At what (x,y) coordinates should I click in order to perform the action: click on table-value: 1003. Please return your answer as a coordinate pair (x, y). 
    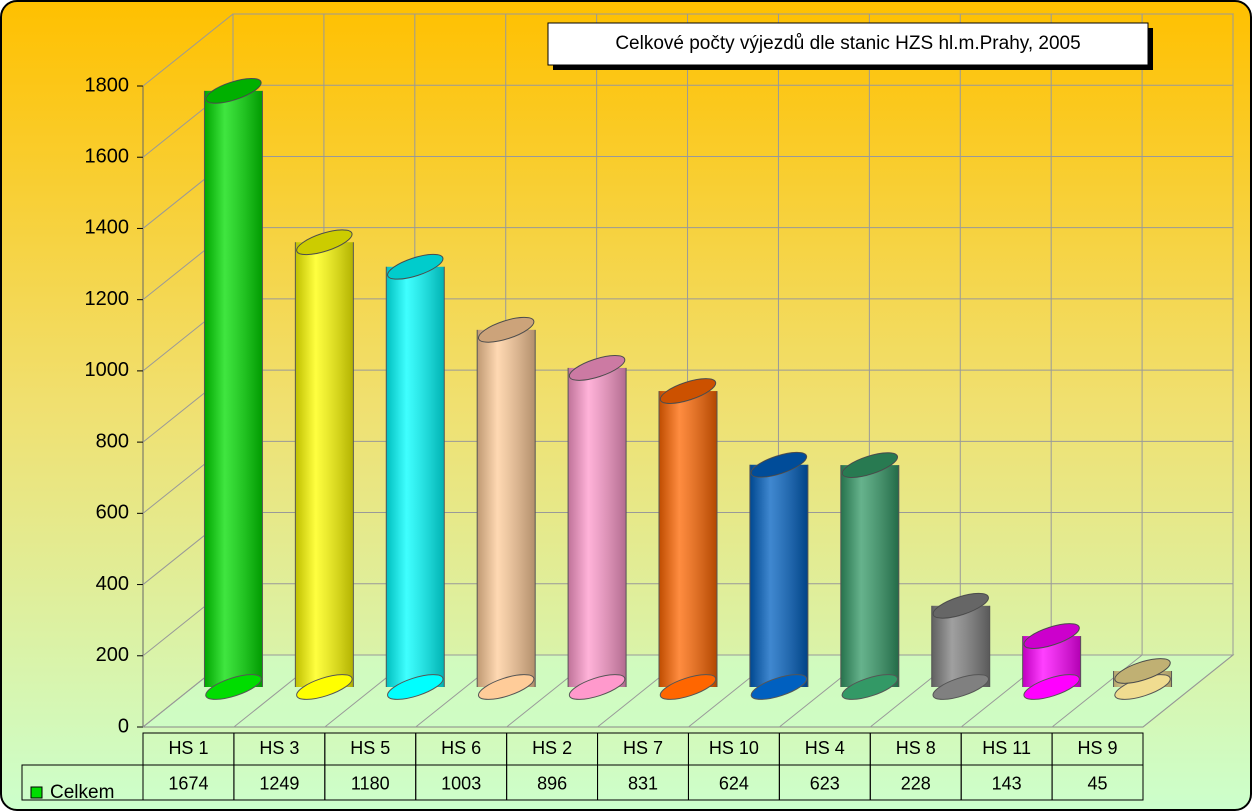
    Looking at the image, I should click on (461, 783).